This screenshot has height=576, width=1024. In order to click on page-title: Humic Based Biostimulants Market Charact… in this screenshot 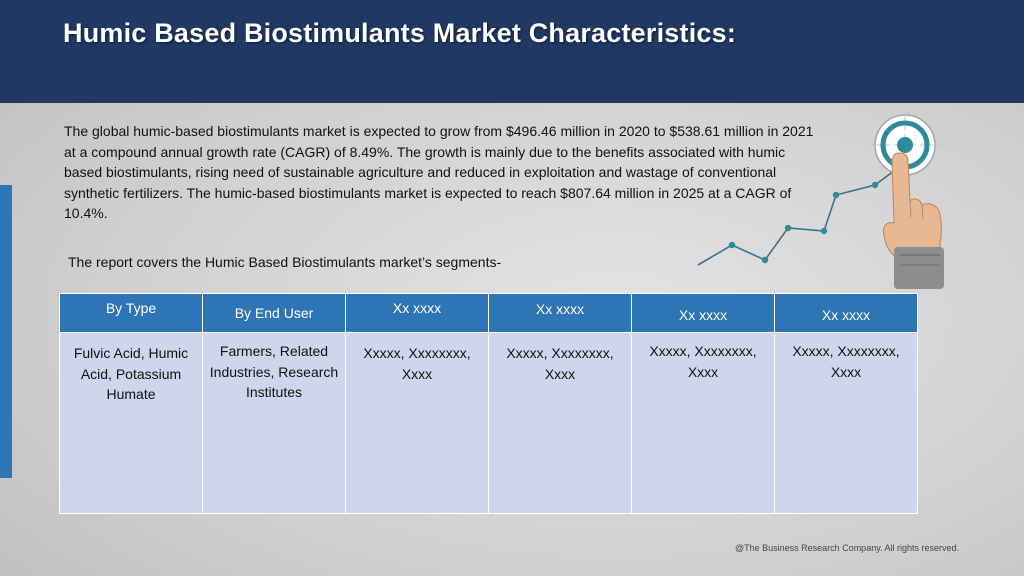, I will do `click(400, 33)`.